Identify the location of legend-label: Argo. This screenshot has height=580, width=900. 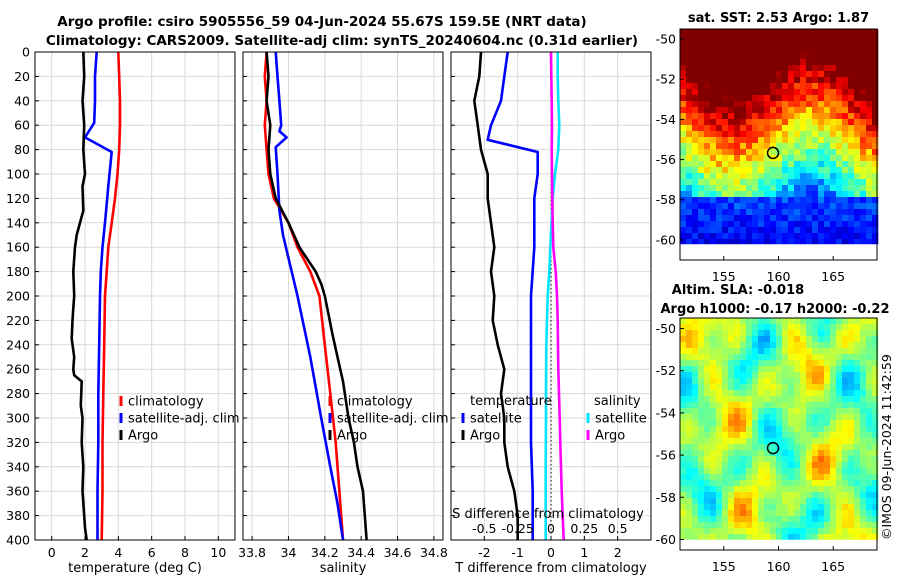
(143, 436).